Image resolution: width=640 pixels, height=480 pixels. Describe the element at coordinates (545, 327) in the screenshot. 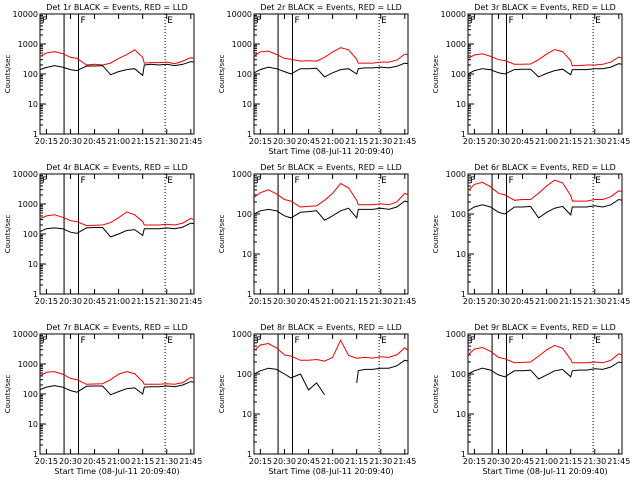

I see `panel-title: Det 9r BLACK = Events, RED = LLD` at that location.